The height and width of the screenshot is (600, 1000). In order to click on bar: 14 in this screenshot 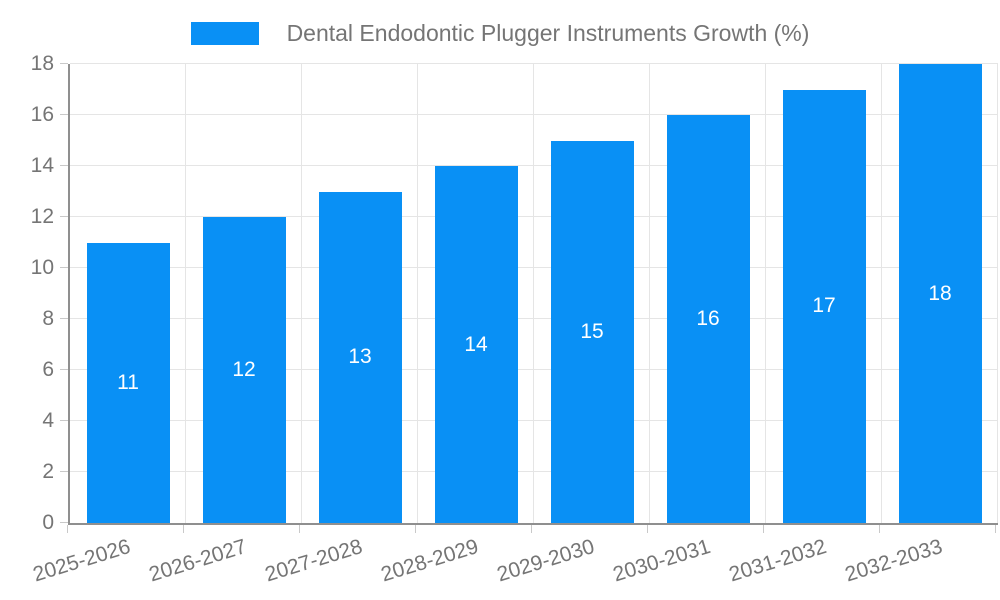, I will do `click(476, 344)`.